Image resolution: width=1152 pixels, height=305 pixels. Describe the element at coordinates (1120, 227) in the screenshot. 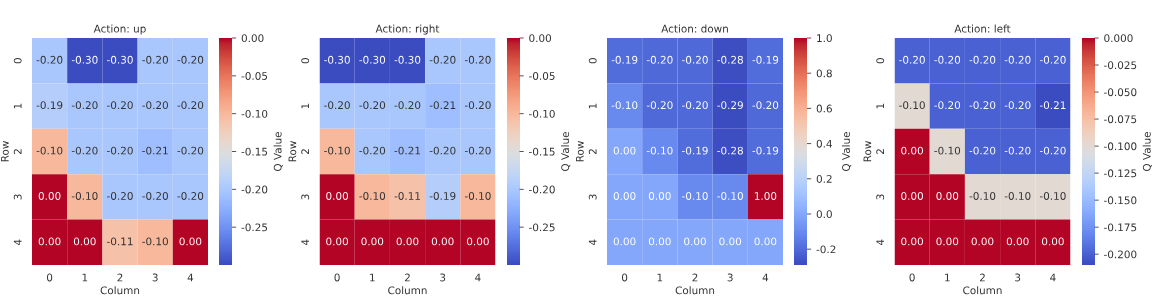

I see `color-bar-label: -0.175` at that location.